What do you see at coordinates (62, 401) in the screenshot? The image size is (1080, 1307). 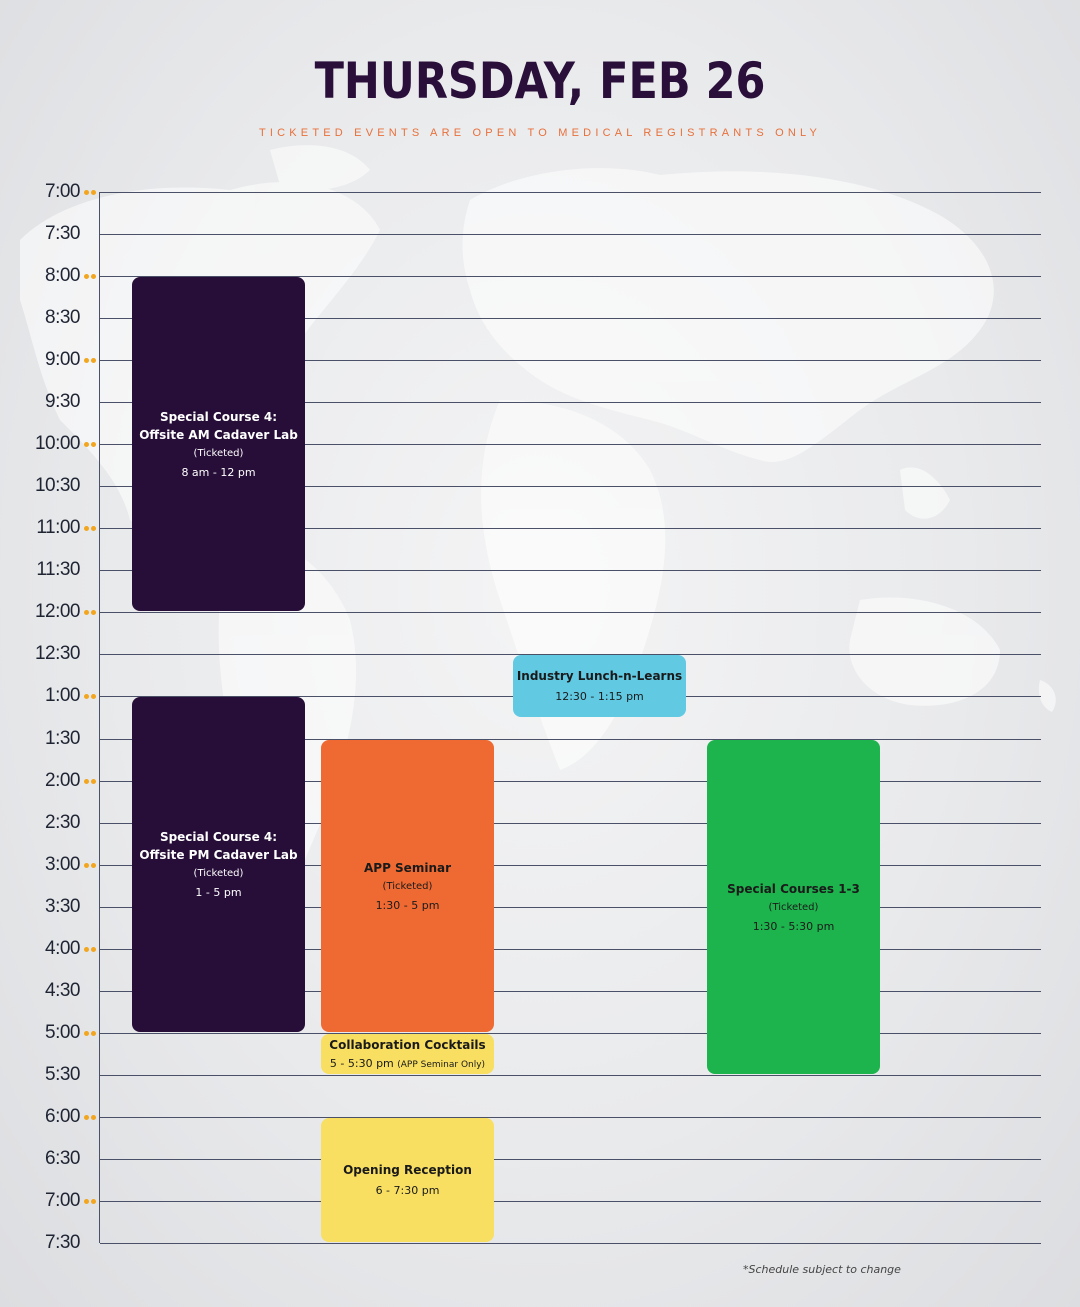 I see `time-label: 9:30` at bounding box center [62, 401].